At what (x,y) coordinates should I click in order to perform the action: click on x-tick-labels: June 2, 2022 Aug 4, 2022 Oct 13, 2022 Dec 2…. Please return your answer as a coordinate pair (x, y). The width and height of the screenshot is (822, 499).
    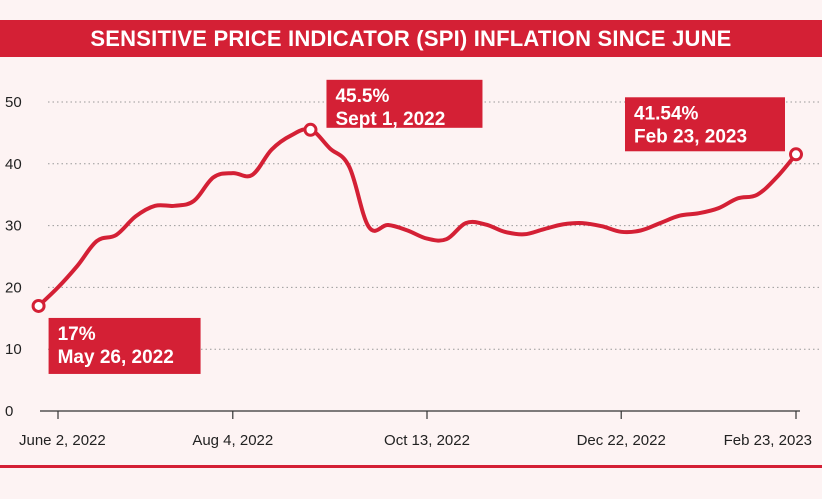
    Looking at the image, I should click on (415, 440).